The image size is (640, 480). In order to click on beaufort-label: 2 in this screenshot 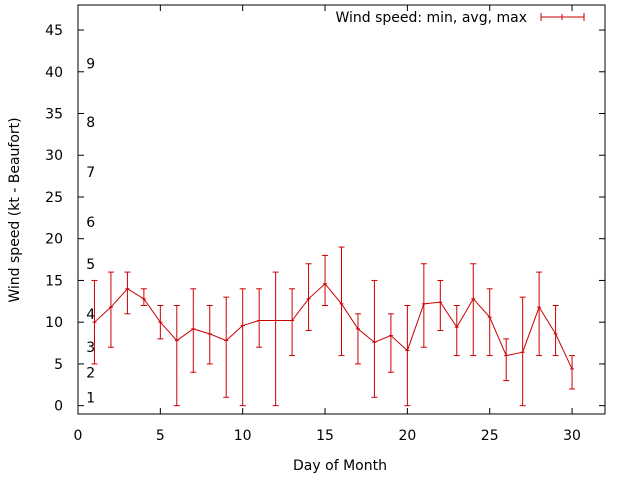, I will do `click(90, 373)`.